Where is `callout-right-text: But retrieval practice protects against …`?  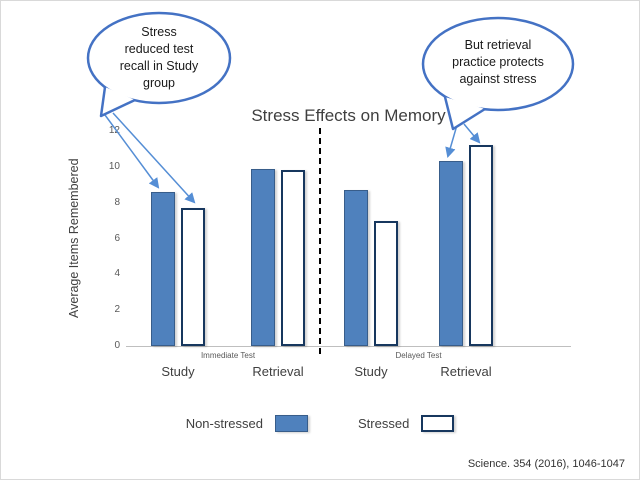
callout-right-text: But retrieval practice protects against … is located at coordinates (498, 62).